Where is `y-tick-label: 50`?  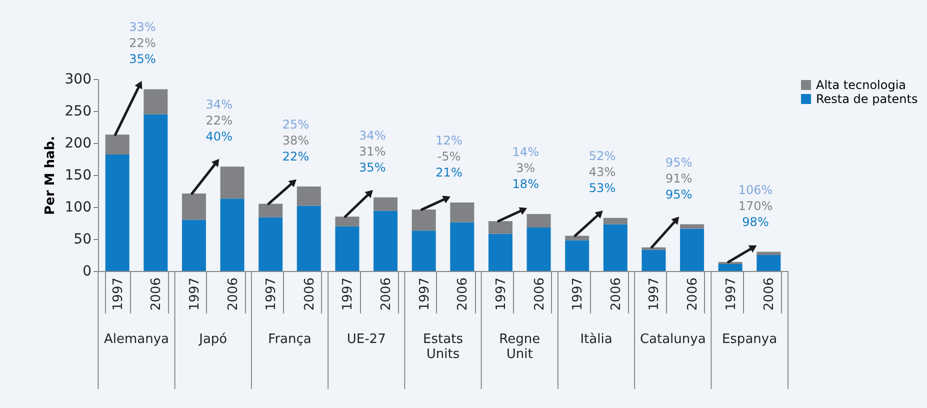 y-tick-label: 50 is located at coordinates (83, 240).